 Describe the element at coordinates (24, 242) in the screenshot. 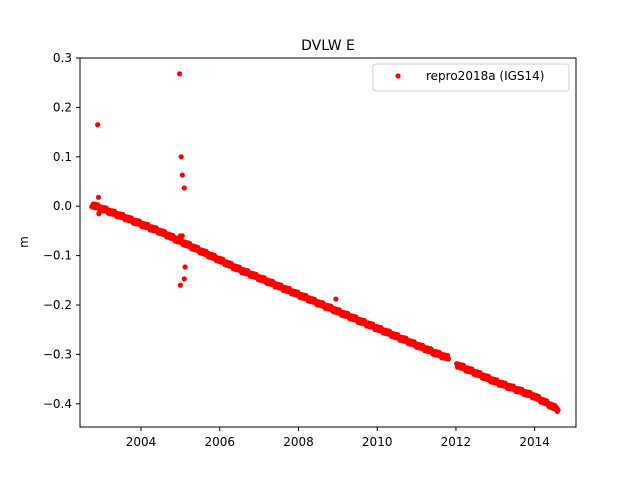

I see `y-axis-label: m` at that location.